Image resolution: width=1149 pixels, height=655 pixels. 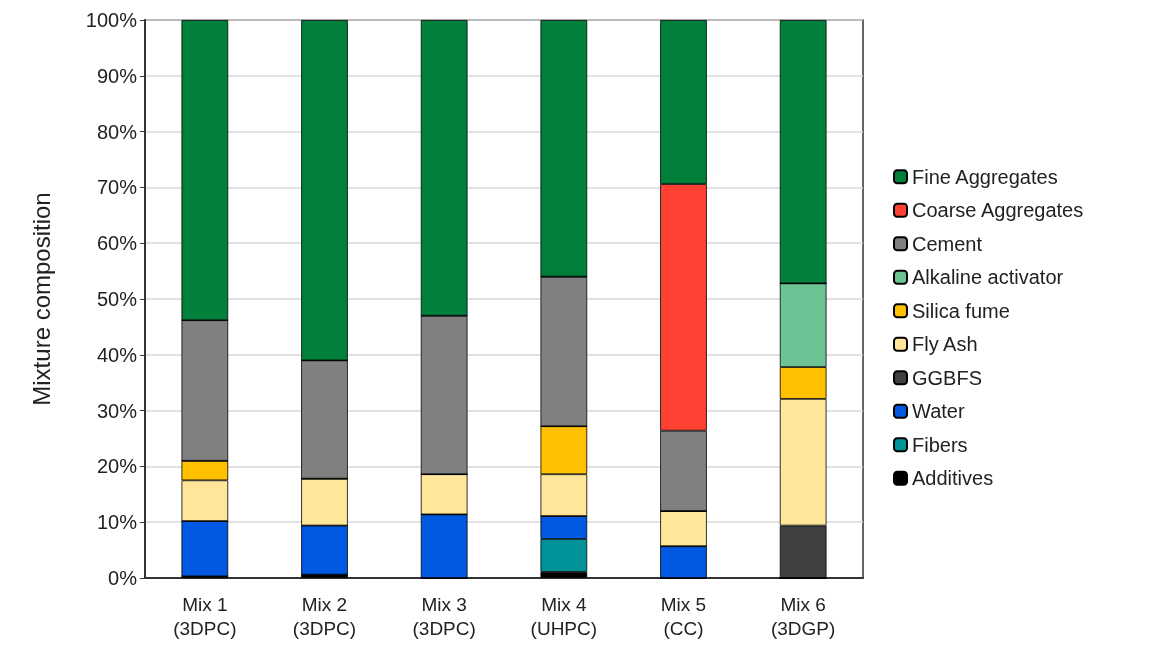 What do you see at coordinates (117, 243) in the screenshot?
I see `y-tick-label: 60%` at bounding box center [117, 243].